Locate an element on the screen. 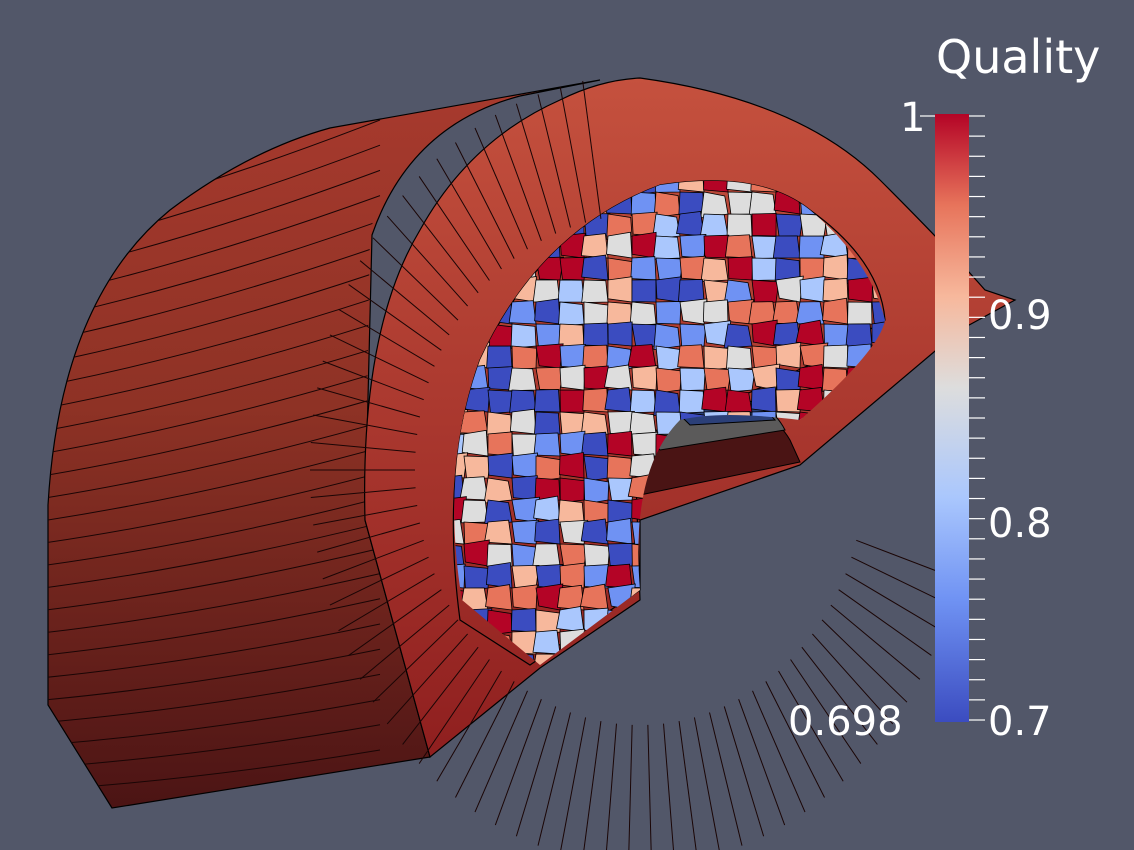 This screenshot has width=1134, height=850. legend-tick-label: 0.8 is located at coordinates (1020, 524).